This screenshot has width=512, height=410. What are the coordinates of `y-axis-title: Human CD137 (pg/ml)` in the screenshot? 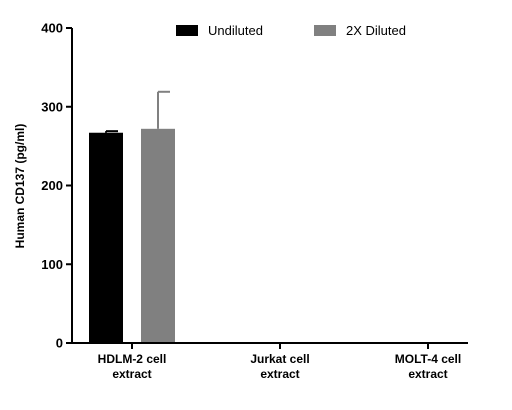 It's located at (20, 186).